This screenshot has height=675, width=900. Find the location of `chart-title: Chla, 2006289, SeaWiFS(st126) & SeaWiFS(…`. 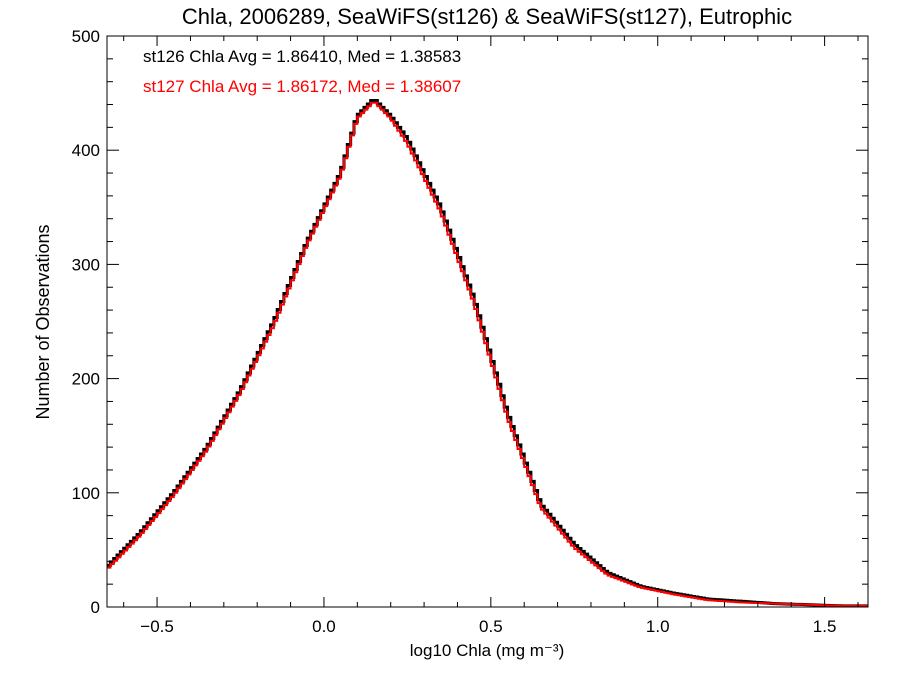

chart-title: Chla, 2006289, SeaWiFS(st126) & SeaWiFS(… is located at coordinates (487, 16).